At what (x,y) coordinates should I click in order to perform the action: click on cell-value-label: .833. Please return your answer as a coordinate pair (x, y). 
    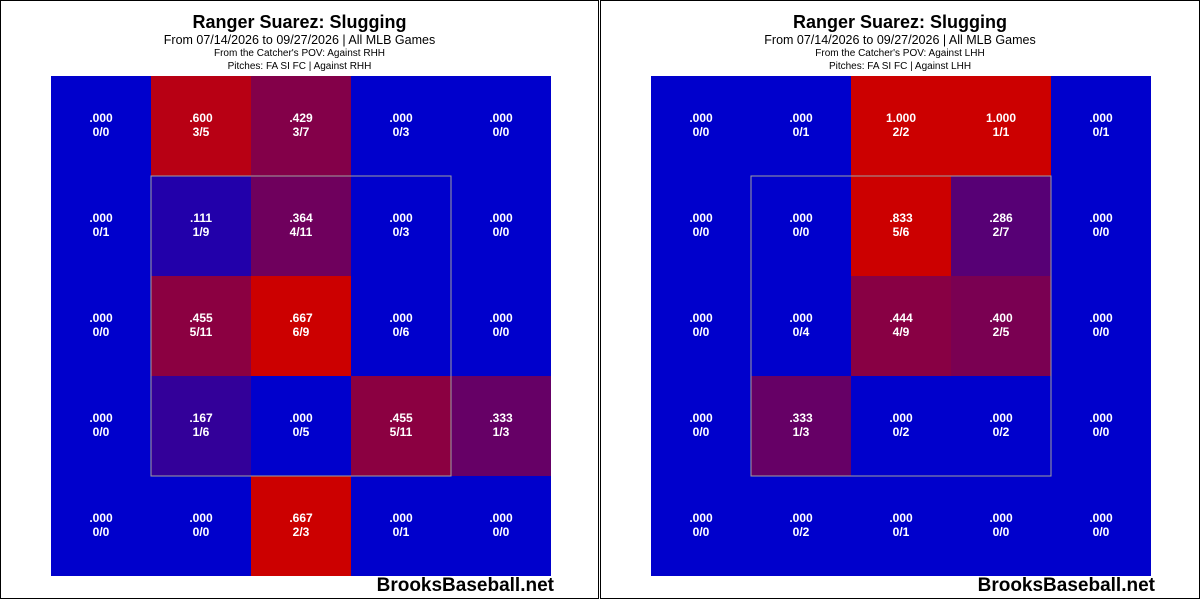
    Looking at the image, I should click on (901, 218).